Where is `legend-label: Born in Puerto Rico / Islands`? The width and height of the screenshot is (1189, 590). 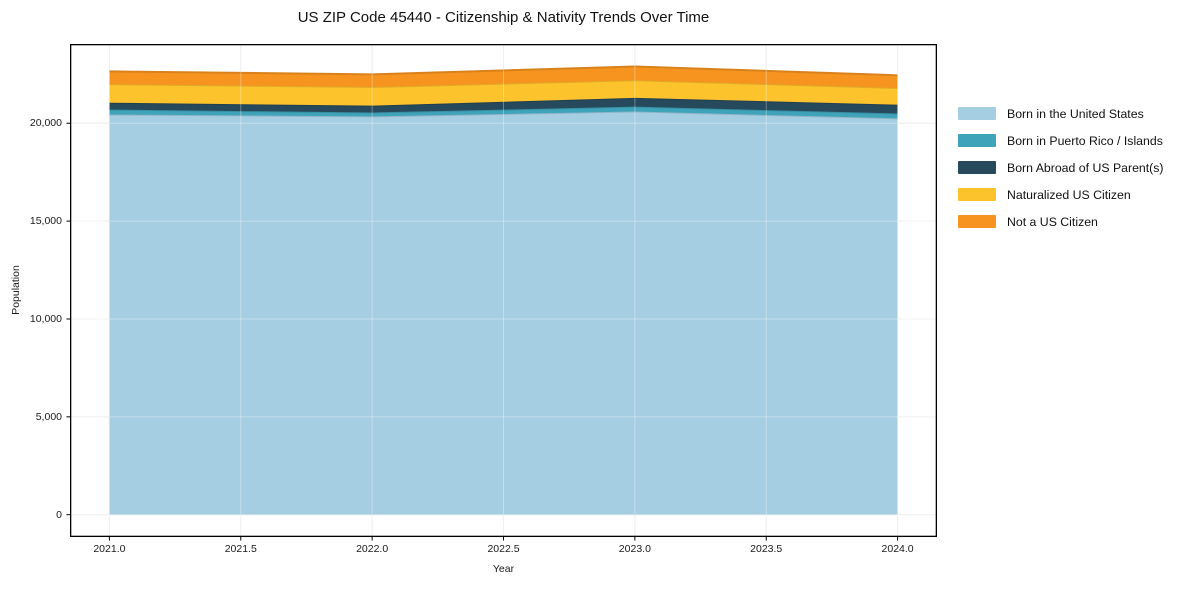 legend-label: Born in Puerto Rico / Islands is located at coordinates (1085, 140).